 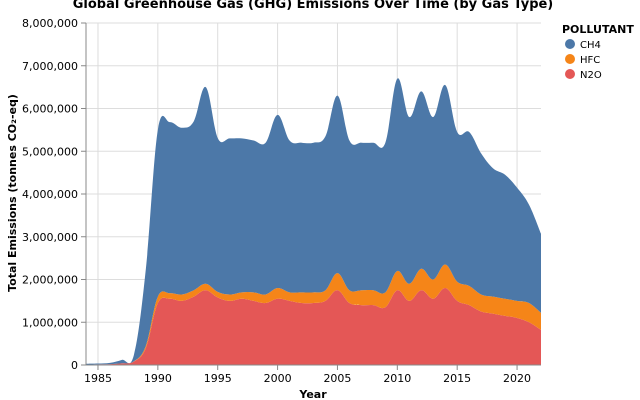 I want to click on legend-swatch-n2o, so click(x=570, y=74).